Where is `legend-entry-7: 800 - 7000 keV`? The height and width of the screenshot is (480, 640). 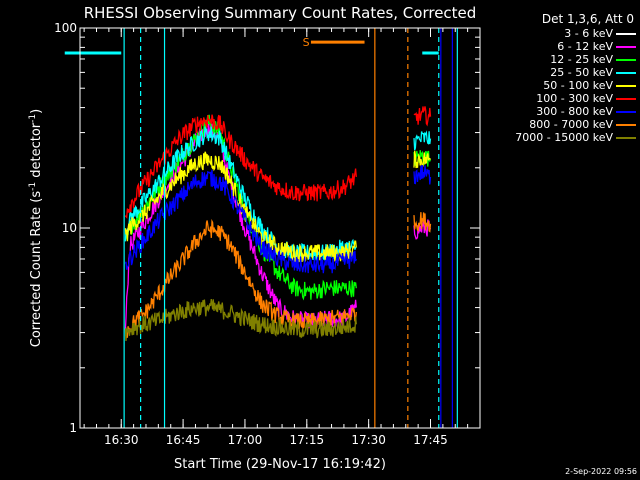 legend-entry-7: 800 - 7000 keV is located at coordinates (560, 124).